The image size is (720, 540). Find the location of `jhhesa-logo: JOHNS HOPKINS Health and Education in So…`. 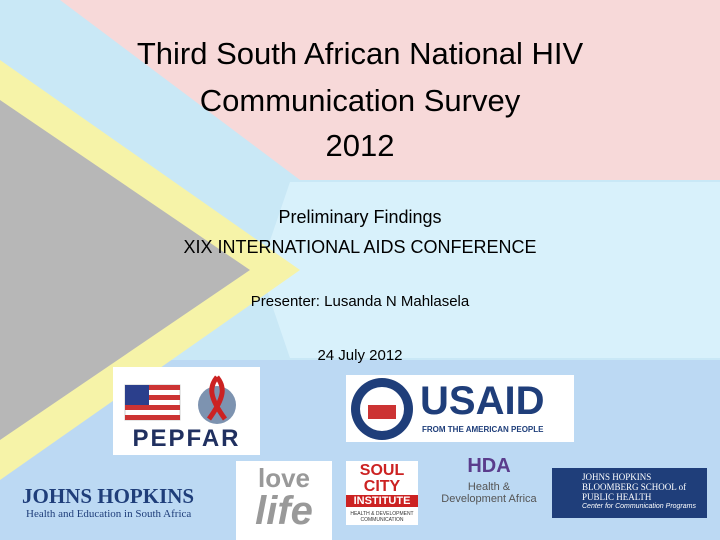

jhhesa-logo: JOHNS HOPKINS Health and Education in So… is located at coordinates (116, 500).